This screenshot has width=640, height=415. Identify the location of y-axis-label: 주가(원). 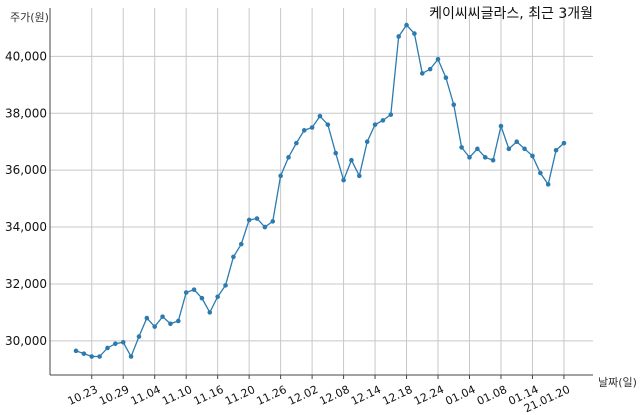
(29, 17).